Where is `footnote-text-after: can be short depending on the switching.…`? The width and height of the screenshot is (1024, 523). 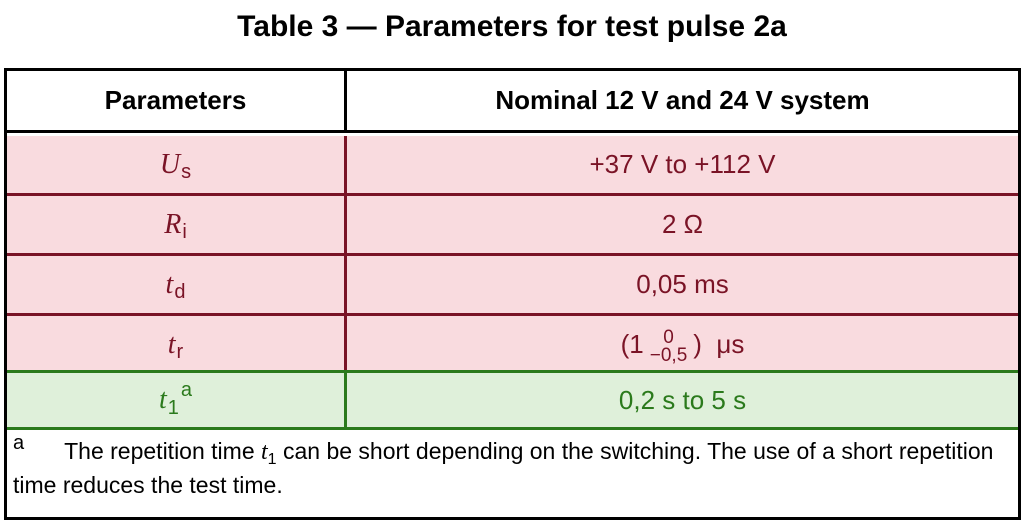
footnote-text-after: can be short depending on the switching.… is located at coordinates (503, 468).